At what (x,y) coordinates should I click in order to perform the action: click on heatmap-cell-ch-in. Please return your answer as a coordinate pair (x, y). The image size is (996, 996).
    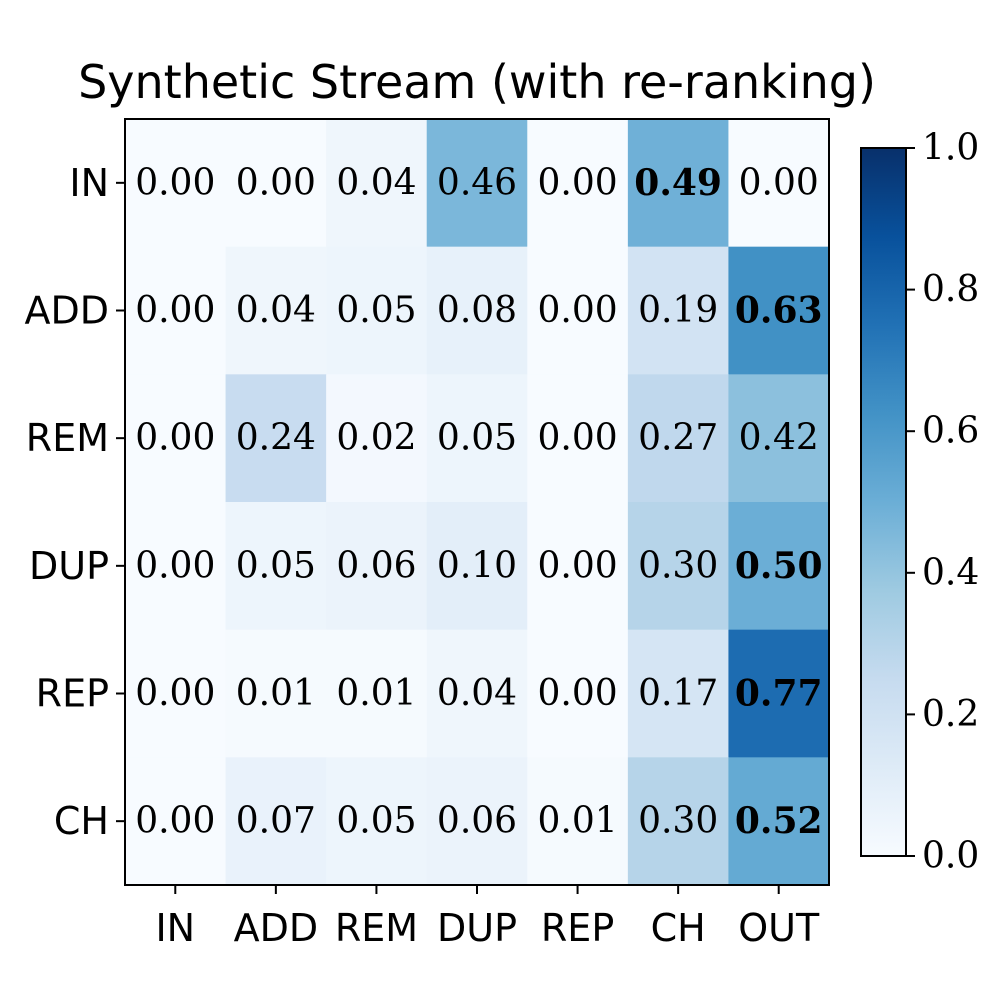
    Looking at the image, I should click on (176, 821).